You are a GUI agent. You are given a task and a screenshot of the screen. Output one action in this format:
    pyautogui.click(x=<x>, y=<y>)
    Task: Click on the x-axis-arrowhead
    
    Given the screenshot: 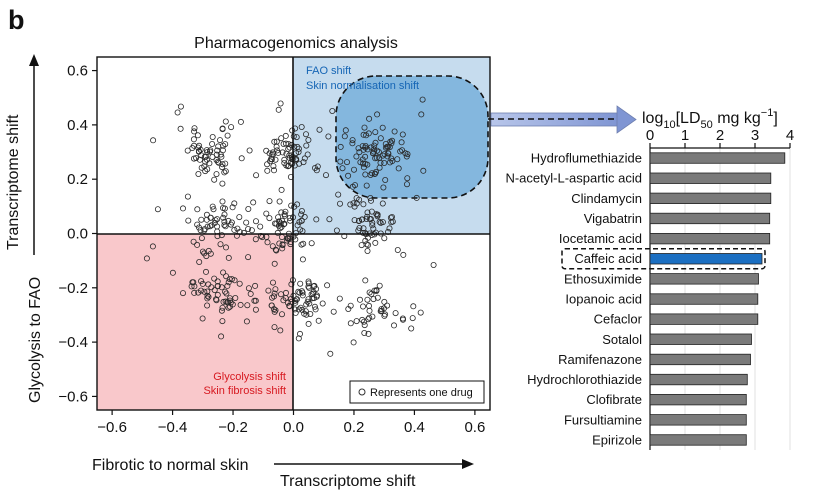 What is the action you would take?
    pyautogui.click(x=468, y=464)
    